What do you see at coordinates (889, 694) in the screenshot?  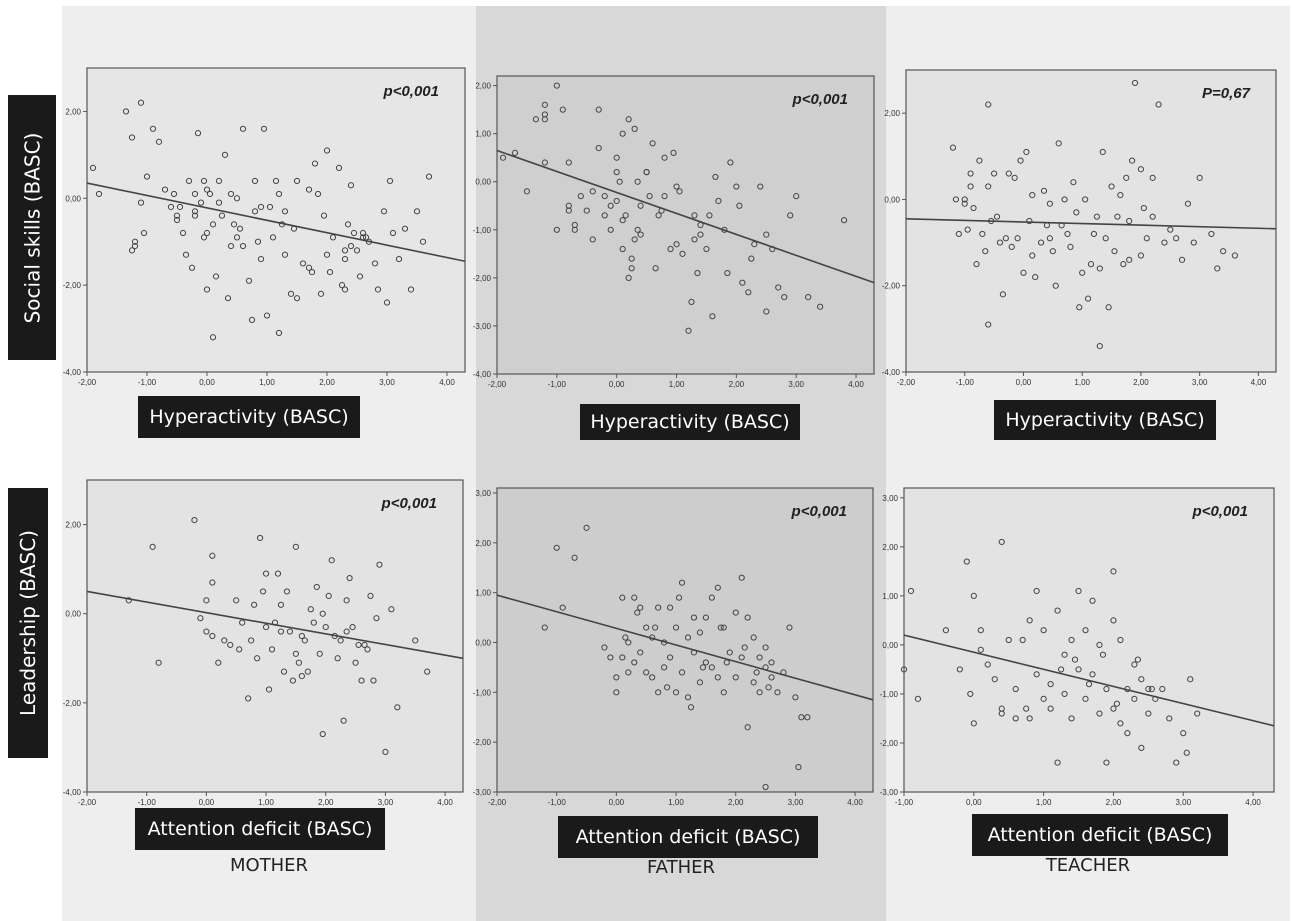 I see `y-tick-label: -1,00` at bounding box center [889, 694].